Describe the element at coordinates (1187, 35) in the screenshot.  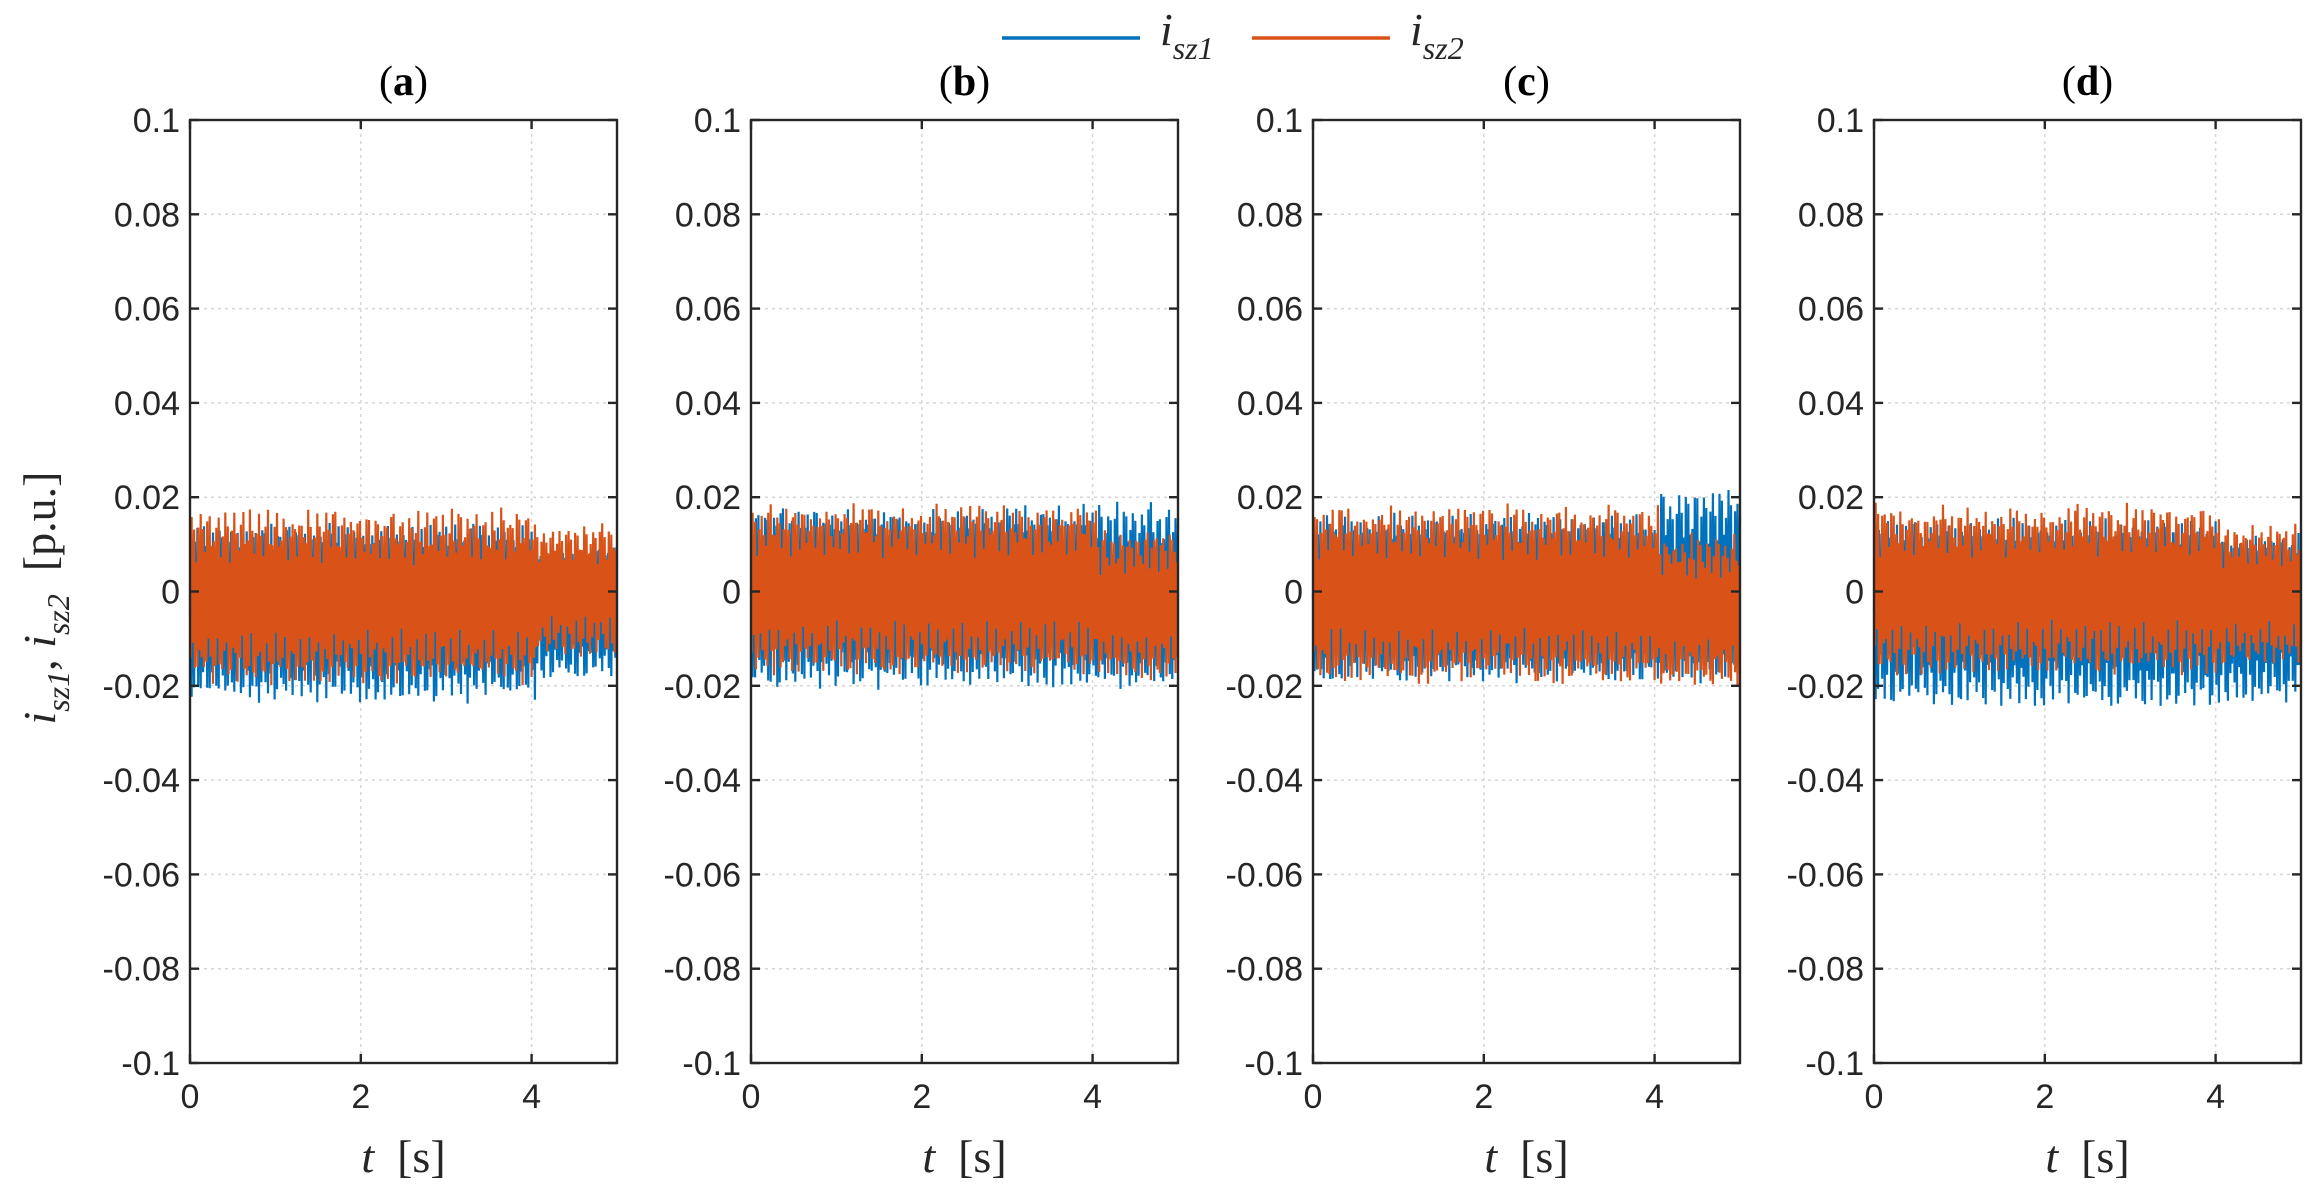
I see `legend-label-isz1: isz1` at that location.